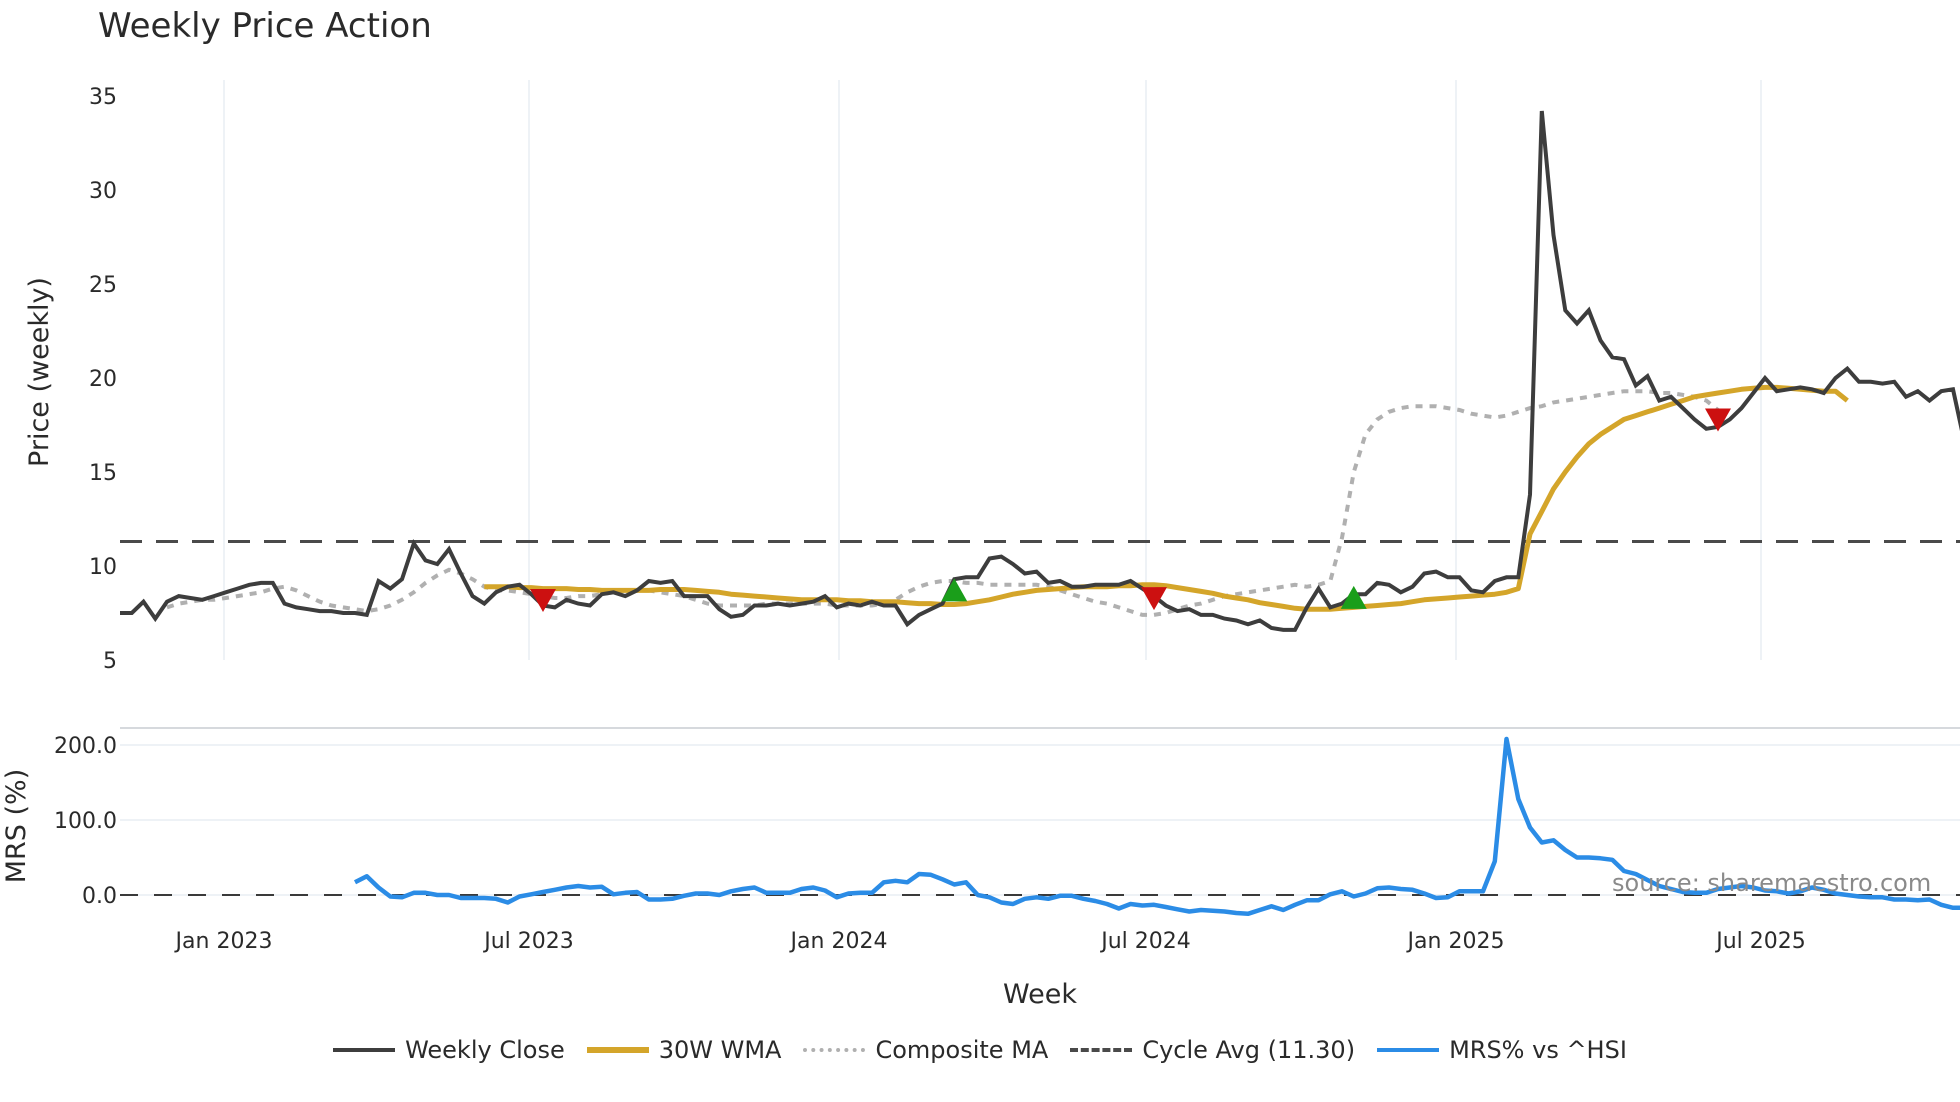 The width and height of the screenshot is (1960, 1102). I want to click on y-tick-label: 35, so click(103, 97).